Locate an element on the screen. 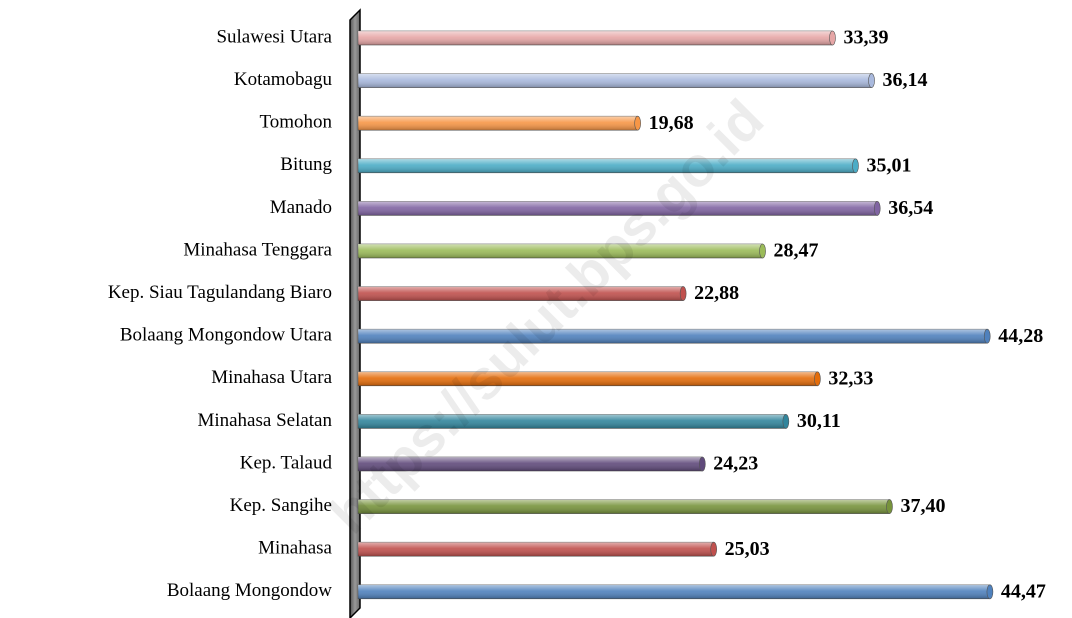 This screenshot has width=1072, height=618. category-label: Minahasa Selatan is located at coordinates (264, 420).